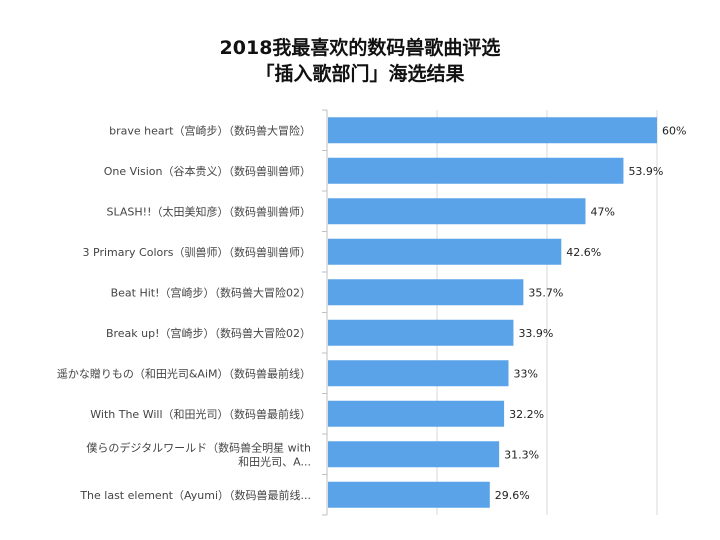 This screenshot has width=720, height=540. Describe the element at coordinates (545, 292) in the screenshot. I see `data-label: 35.7%` at that location.